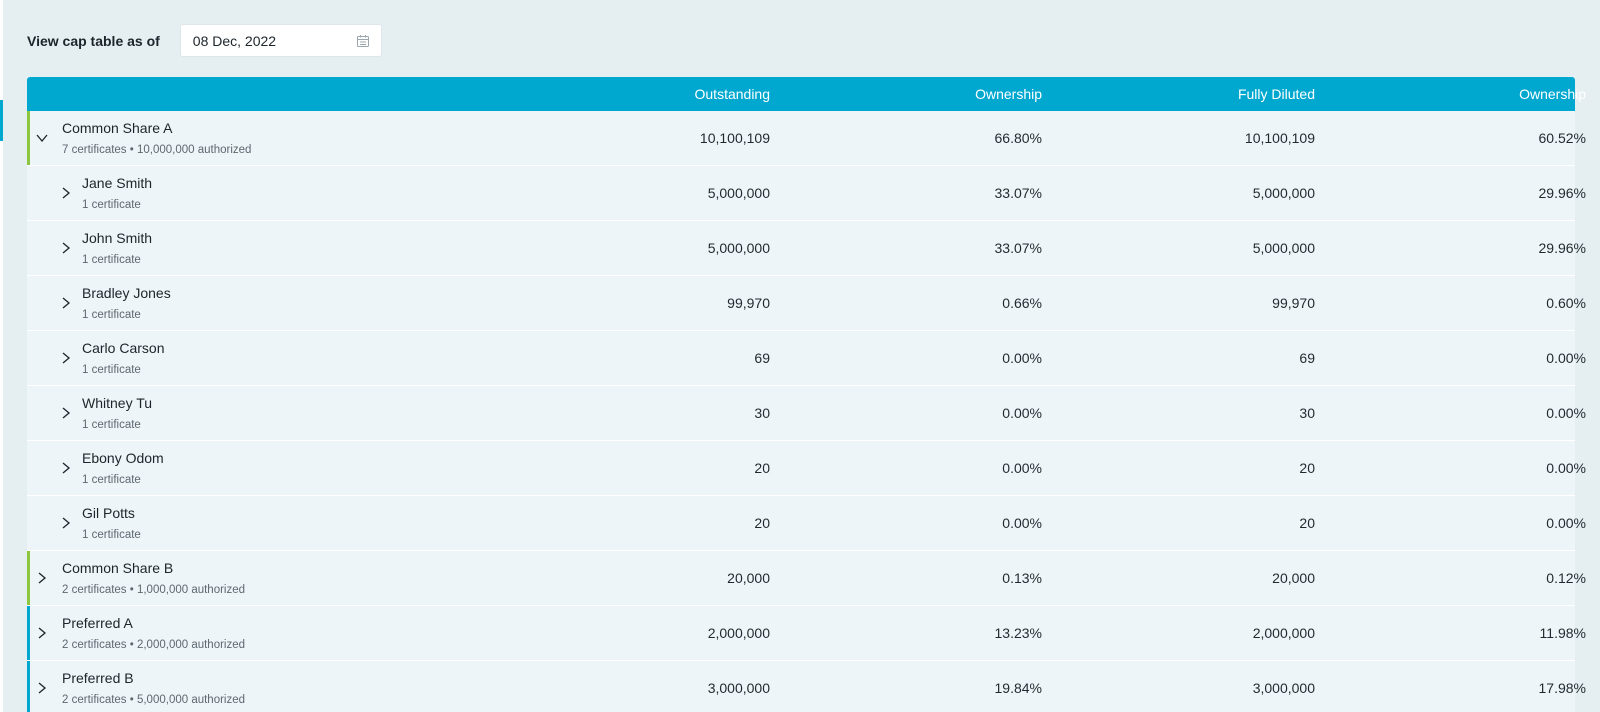  Describe the element at coordinates (123, 468) in the screenshot. I see `name-block: Ebony Odom 1 certificate` at that location.